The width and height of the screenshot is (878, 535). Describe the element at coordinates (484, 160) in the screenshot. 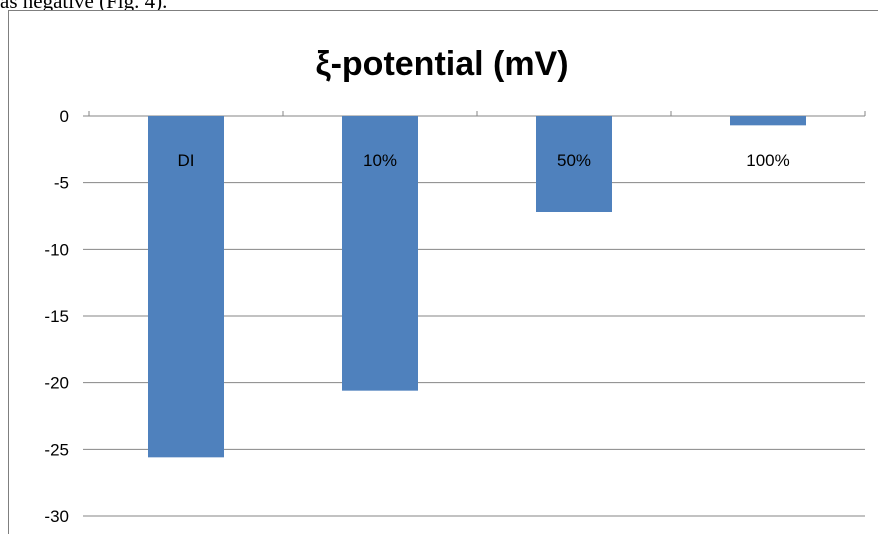

I see `category-labels: DI 10% 50% 100%` at that location.